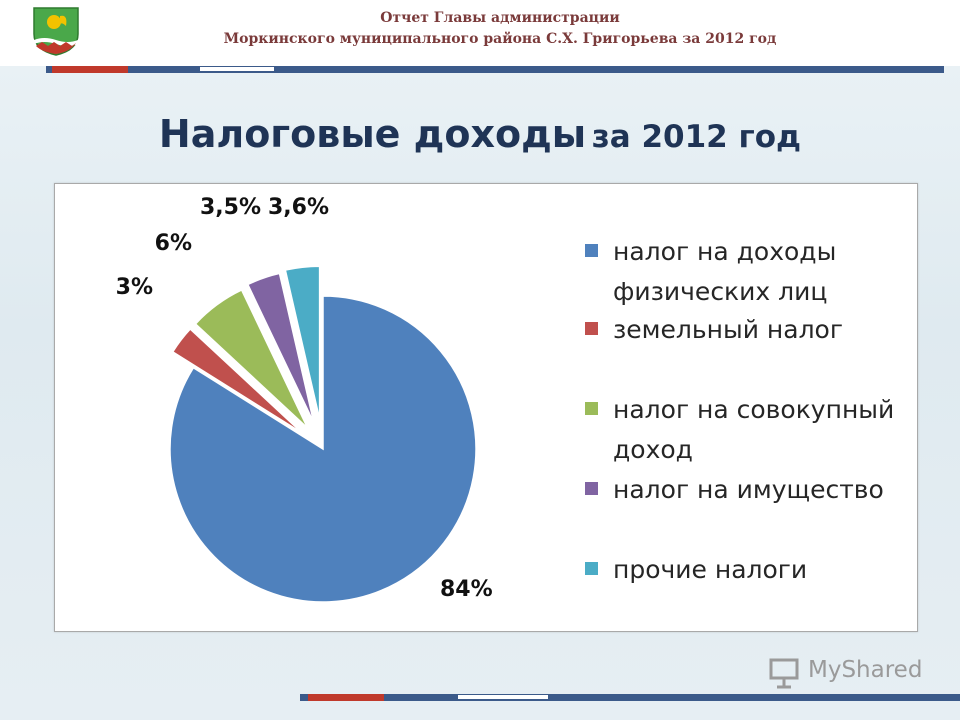 This screenshot has height=720, width=960. I want to click on legend-line-2: доход, so click(653, 449).